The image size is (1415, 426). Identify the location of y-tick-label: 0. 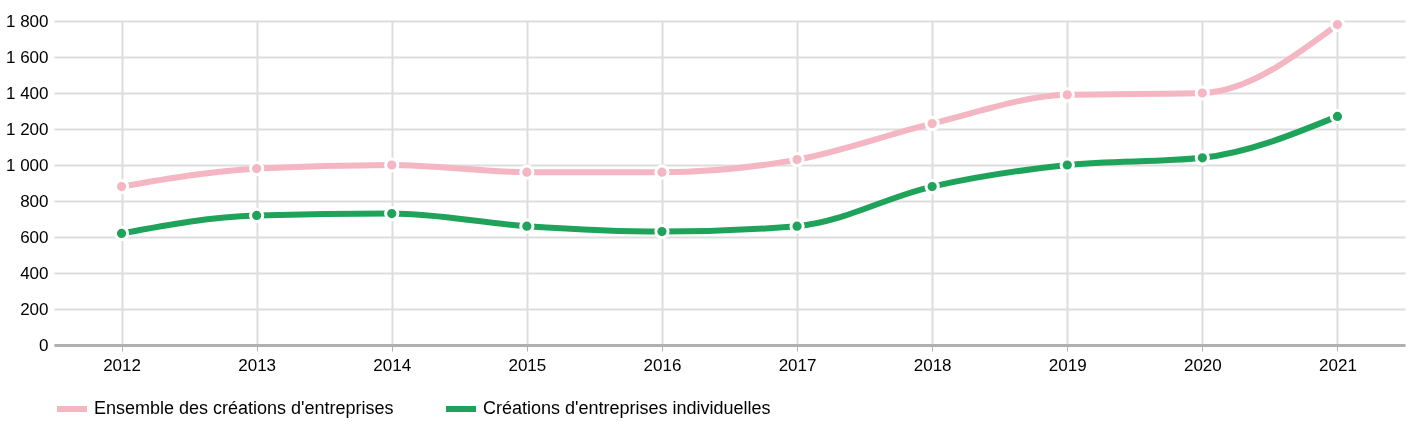
(44, 345).